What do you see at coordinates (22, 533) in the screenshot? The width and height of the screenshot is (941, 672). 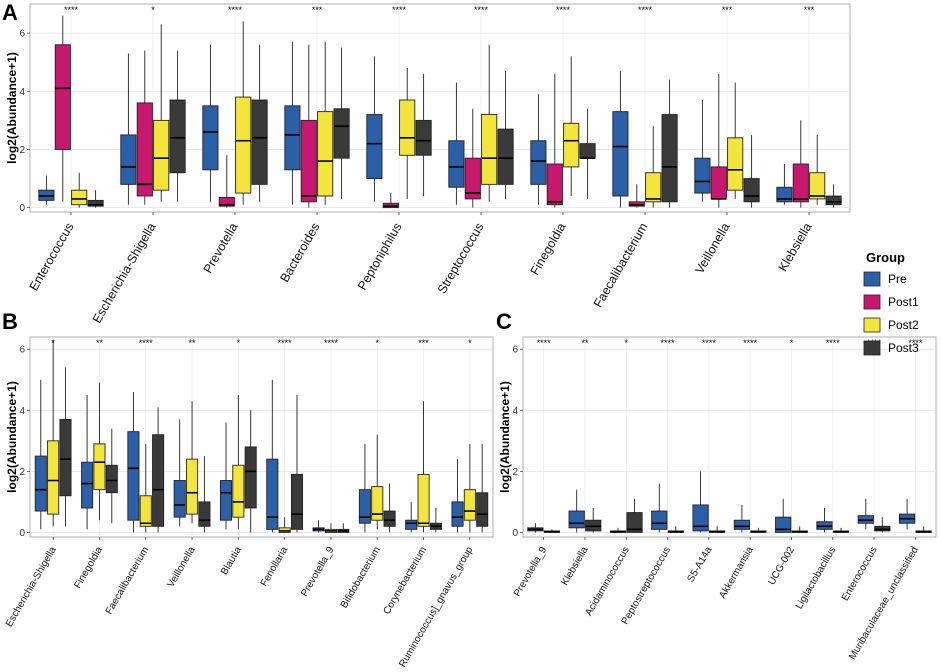 I see `panel-b-tick-label-y-0: 0` at bounding box center [22, 533].